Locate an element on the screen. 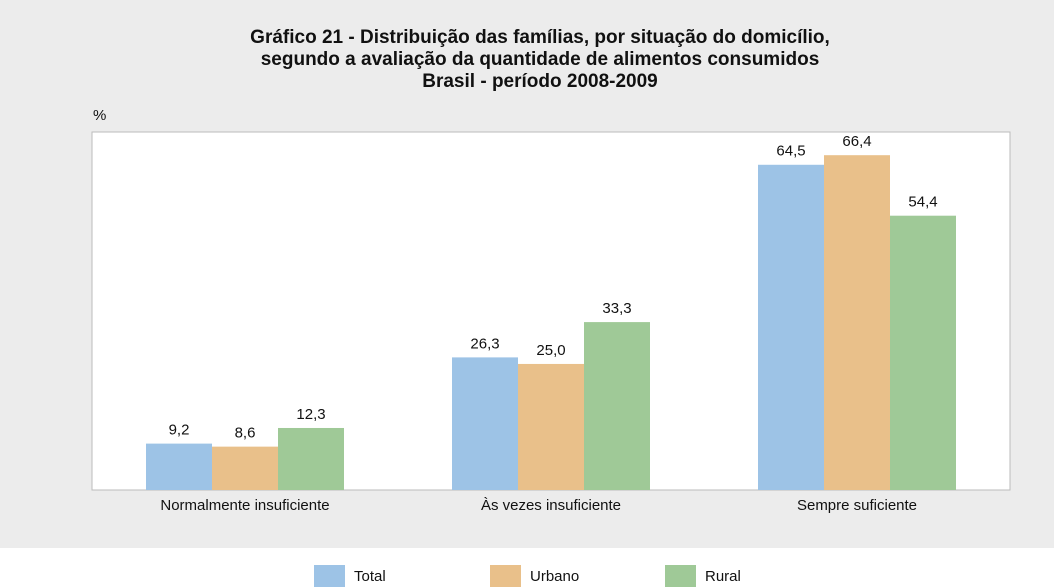 This screenshot has width=1054, height=587. x-tick-label: Normalmente insuficiente is located at coordinates (244, 505).